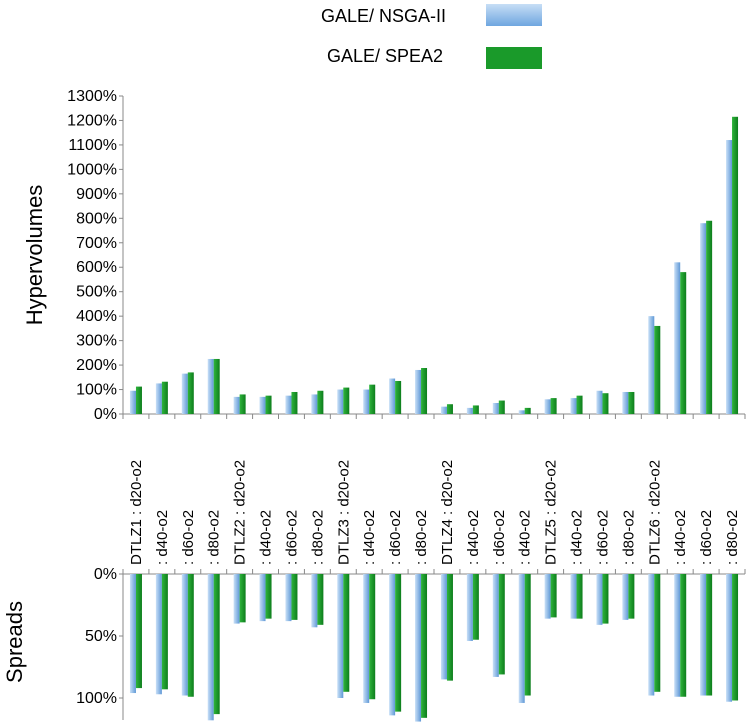 This screenshot has width=755, height=723. What do you see at coordinates (92, 120) in the screenshot?
I see `hv-y-tick-label: 1200%` at bounding box center [92, 120].